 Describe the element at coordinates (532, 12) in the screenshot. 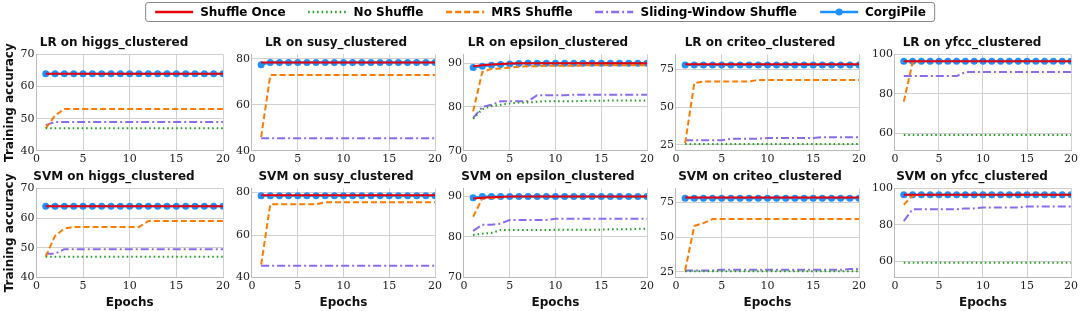

I see `legend-label: MRS Shuffle` at that location.